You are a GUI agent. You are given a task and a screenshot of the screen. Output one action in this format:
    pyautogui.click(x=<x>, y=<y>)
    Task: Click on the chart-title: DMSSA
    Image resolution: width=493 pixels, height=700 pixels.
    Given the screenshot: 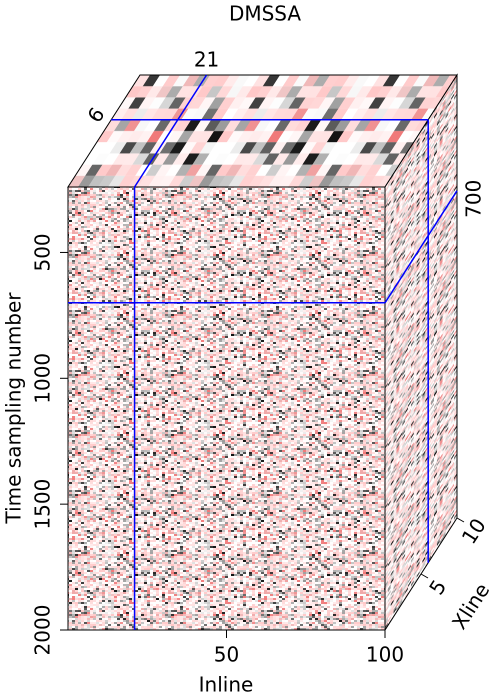 What is the action you would take?
    pyautogui.click(x=265, y=14)
    